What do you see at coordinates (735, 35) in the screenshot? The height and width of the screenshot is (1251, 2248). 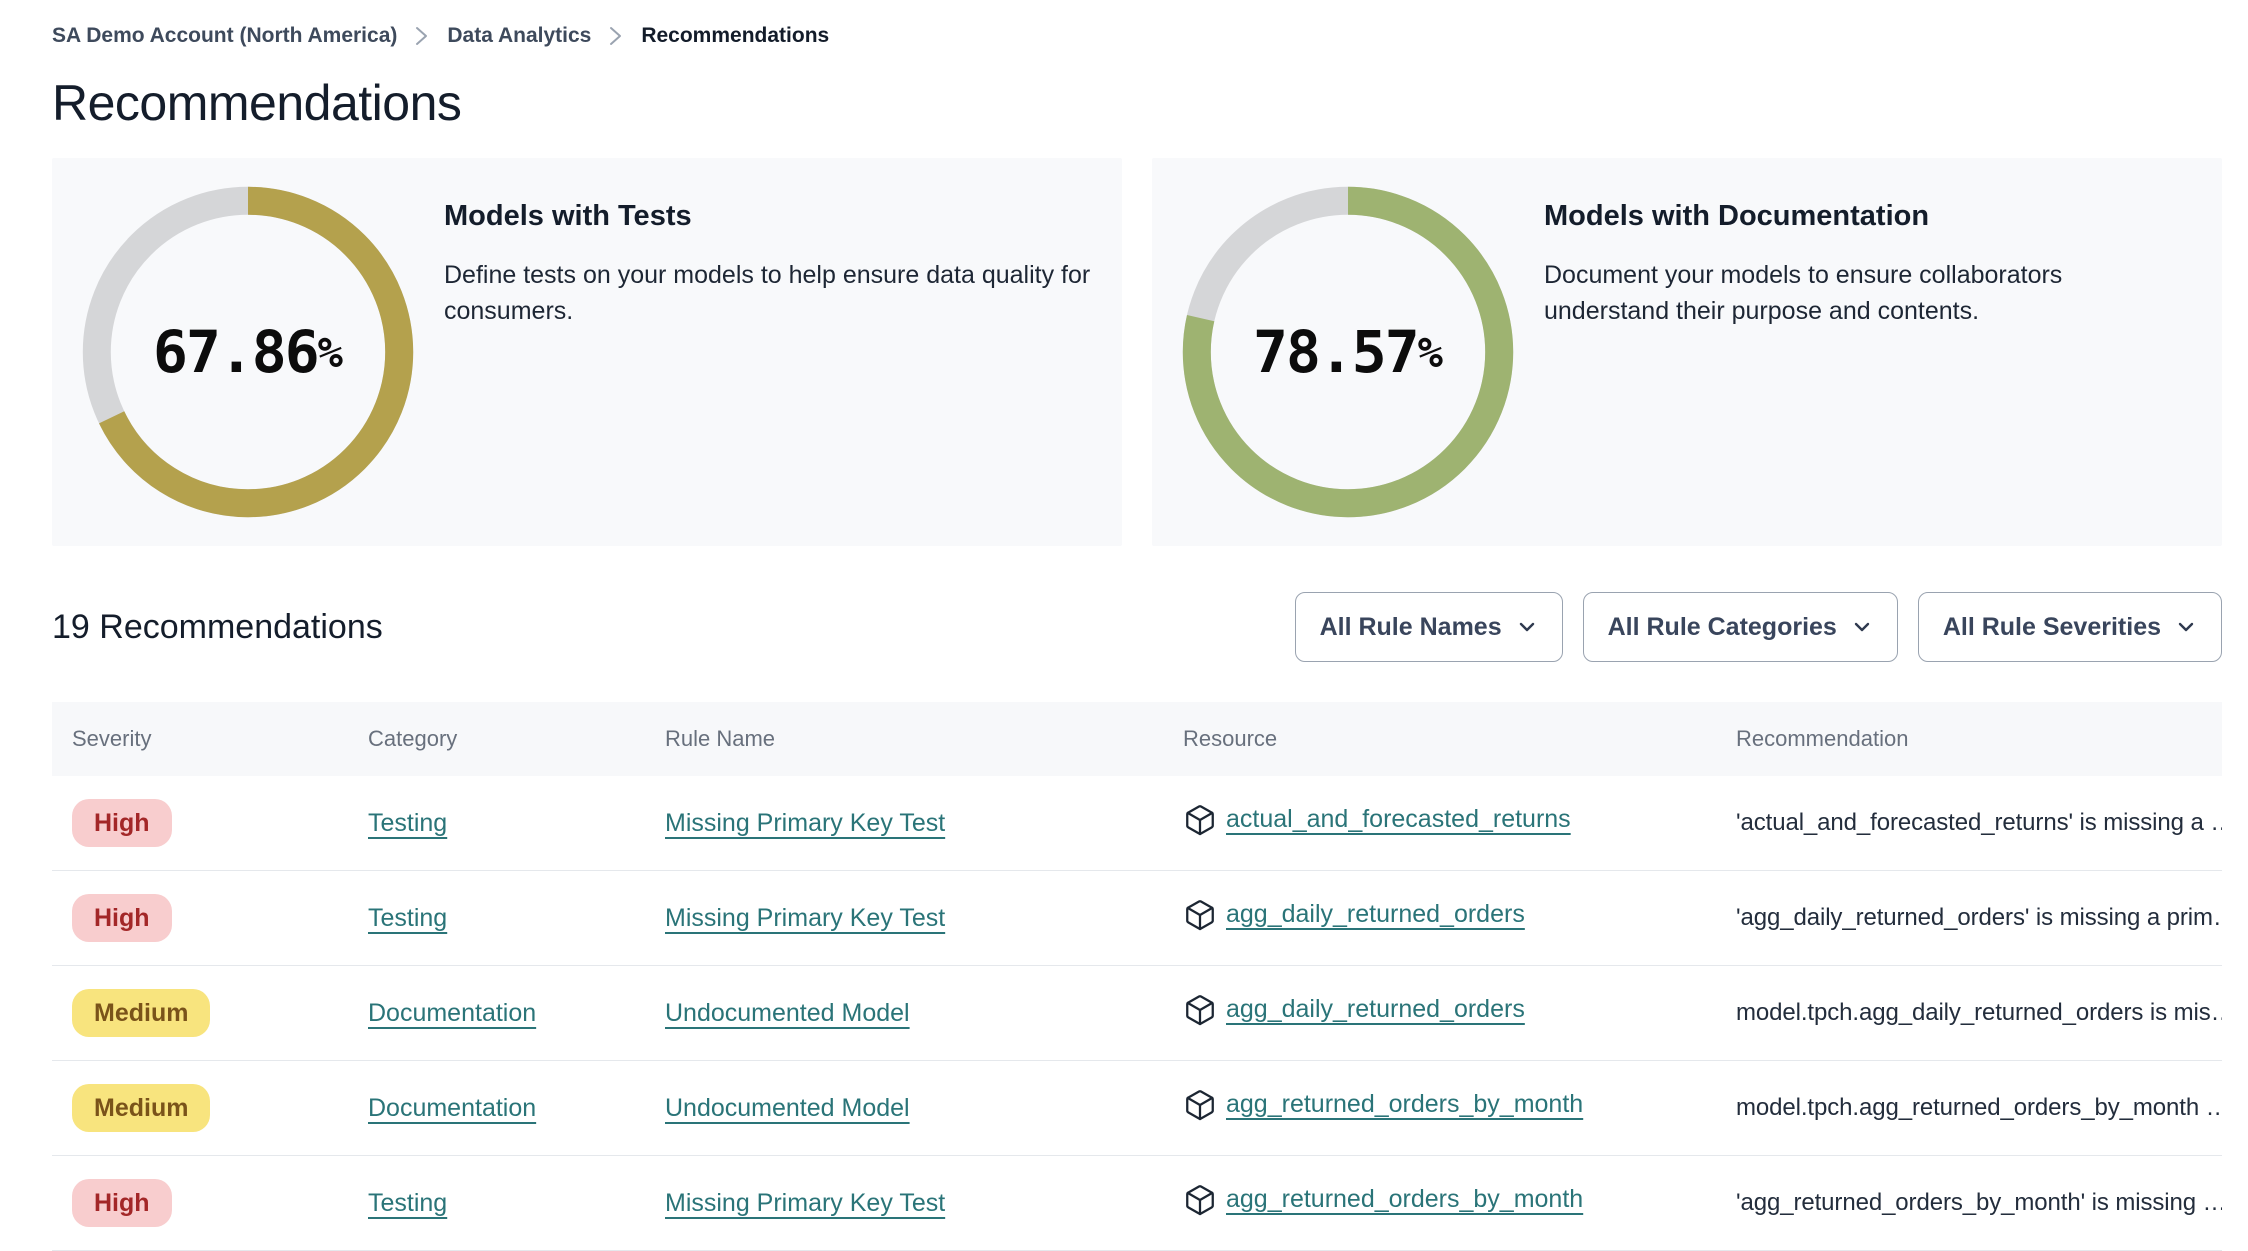 I see `breadcrumb-item-current: Recommendations` at bounding box center [735, 35].